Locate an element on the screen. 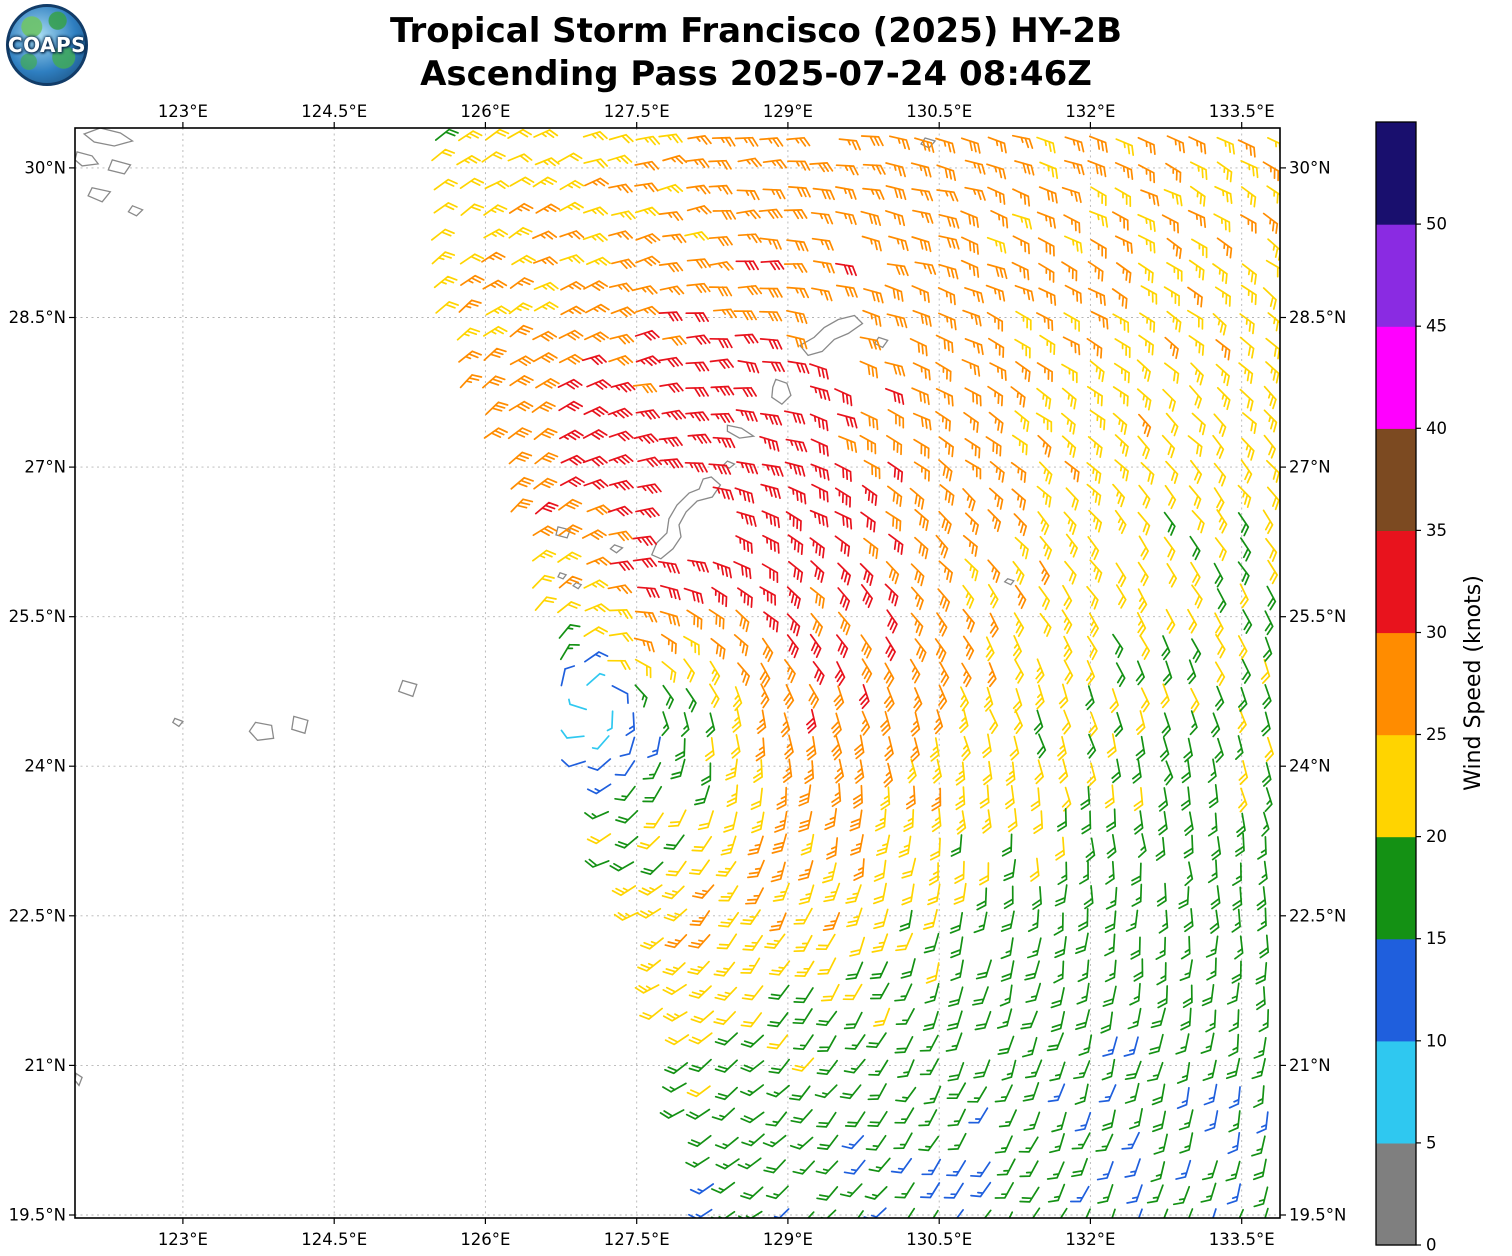  colorbar-outline is located at coordinates (1396, 683).